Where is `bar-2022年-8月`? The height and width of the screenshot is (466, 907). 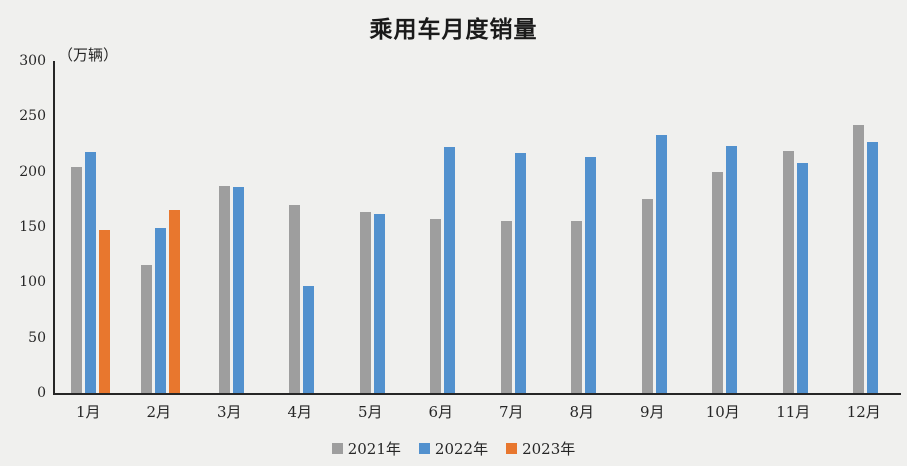 bar-2022年-8月 is located at coordinates (591, 275).